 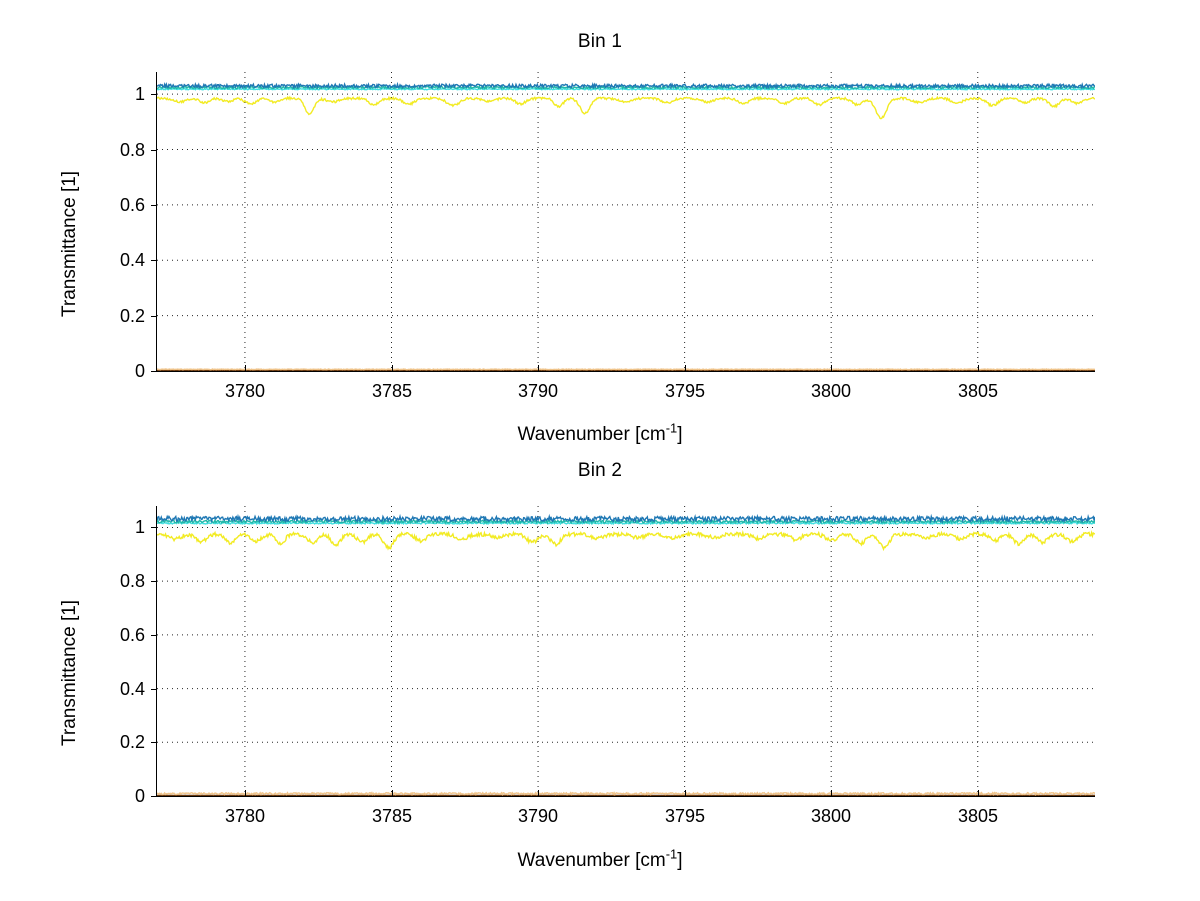 What do you see at coordinates (600, 41) in the screenshot?
I see `plot-title-bin-1: Bin 1` at bounding box center [600, 41].